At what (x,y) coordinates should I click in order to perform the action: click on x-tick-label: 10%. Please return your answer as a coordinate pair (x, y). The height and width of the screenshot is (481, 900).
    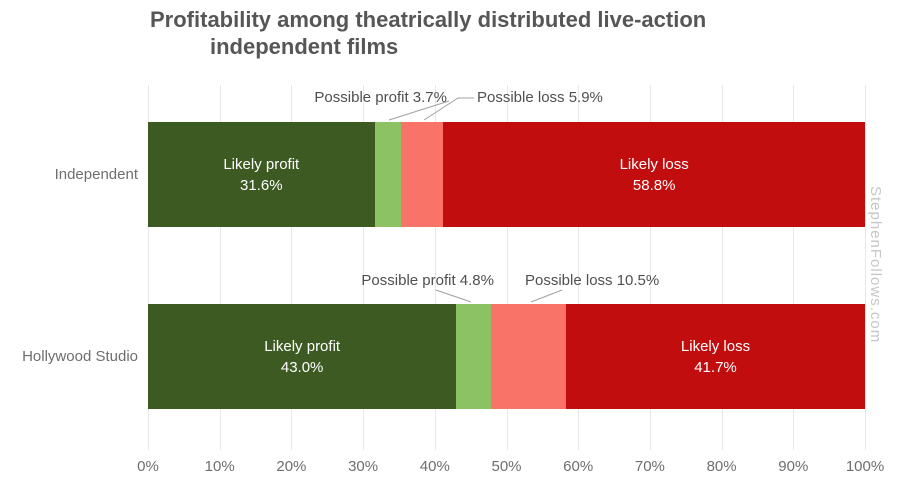
    Looking at the image, I should click on (219, 466).